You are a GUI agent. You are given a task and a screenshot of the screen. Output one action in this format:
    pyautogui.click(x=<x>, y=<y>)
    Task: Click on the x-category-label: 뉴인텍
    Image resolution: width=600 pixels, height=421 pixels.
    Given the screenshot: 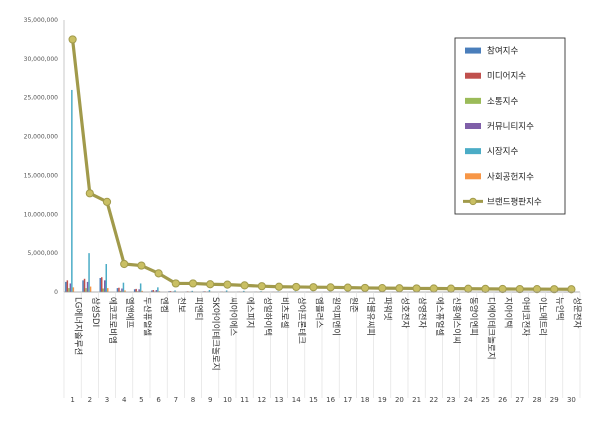 What is the action you would take?
    pyautogui.click(x=559, y=308)
    